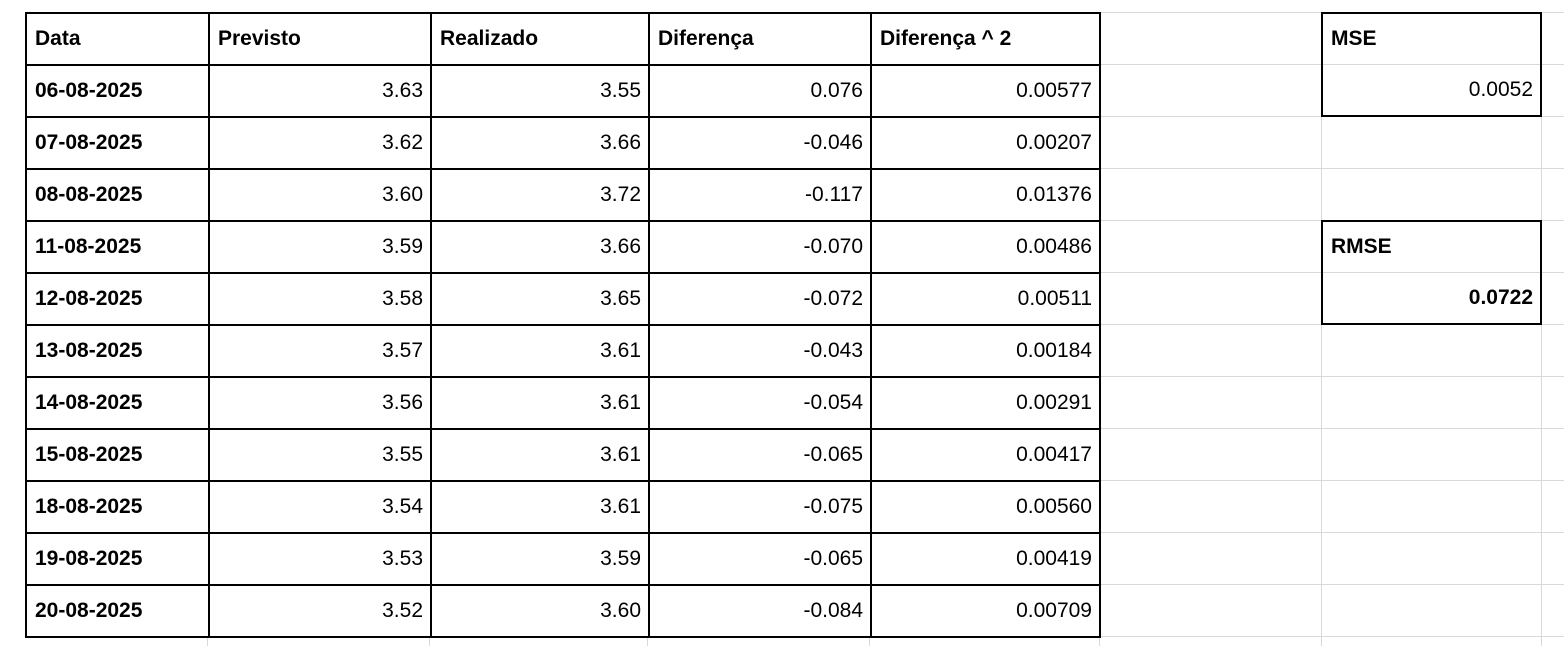 This screenshot has height=646, width=1564. What do you see at coordinates (985, 455) in the screenshot?
I see `cell-diferenca-sq: 0.00417` at bounding box center [985, 455].